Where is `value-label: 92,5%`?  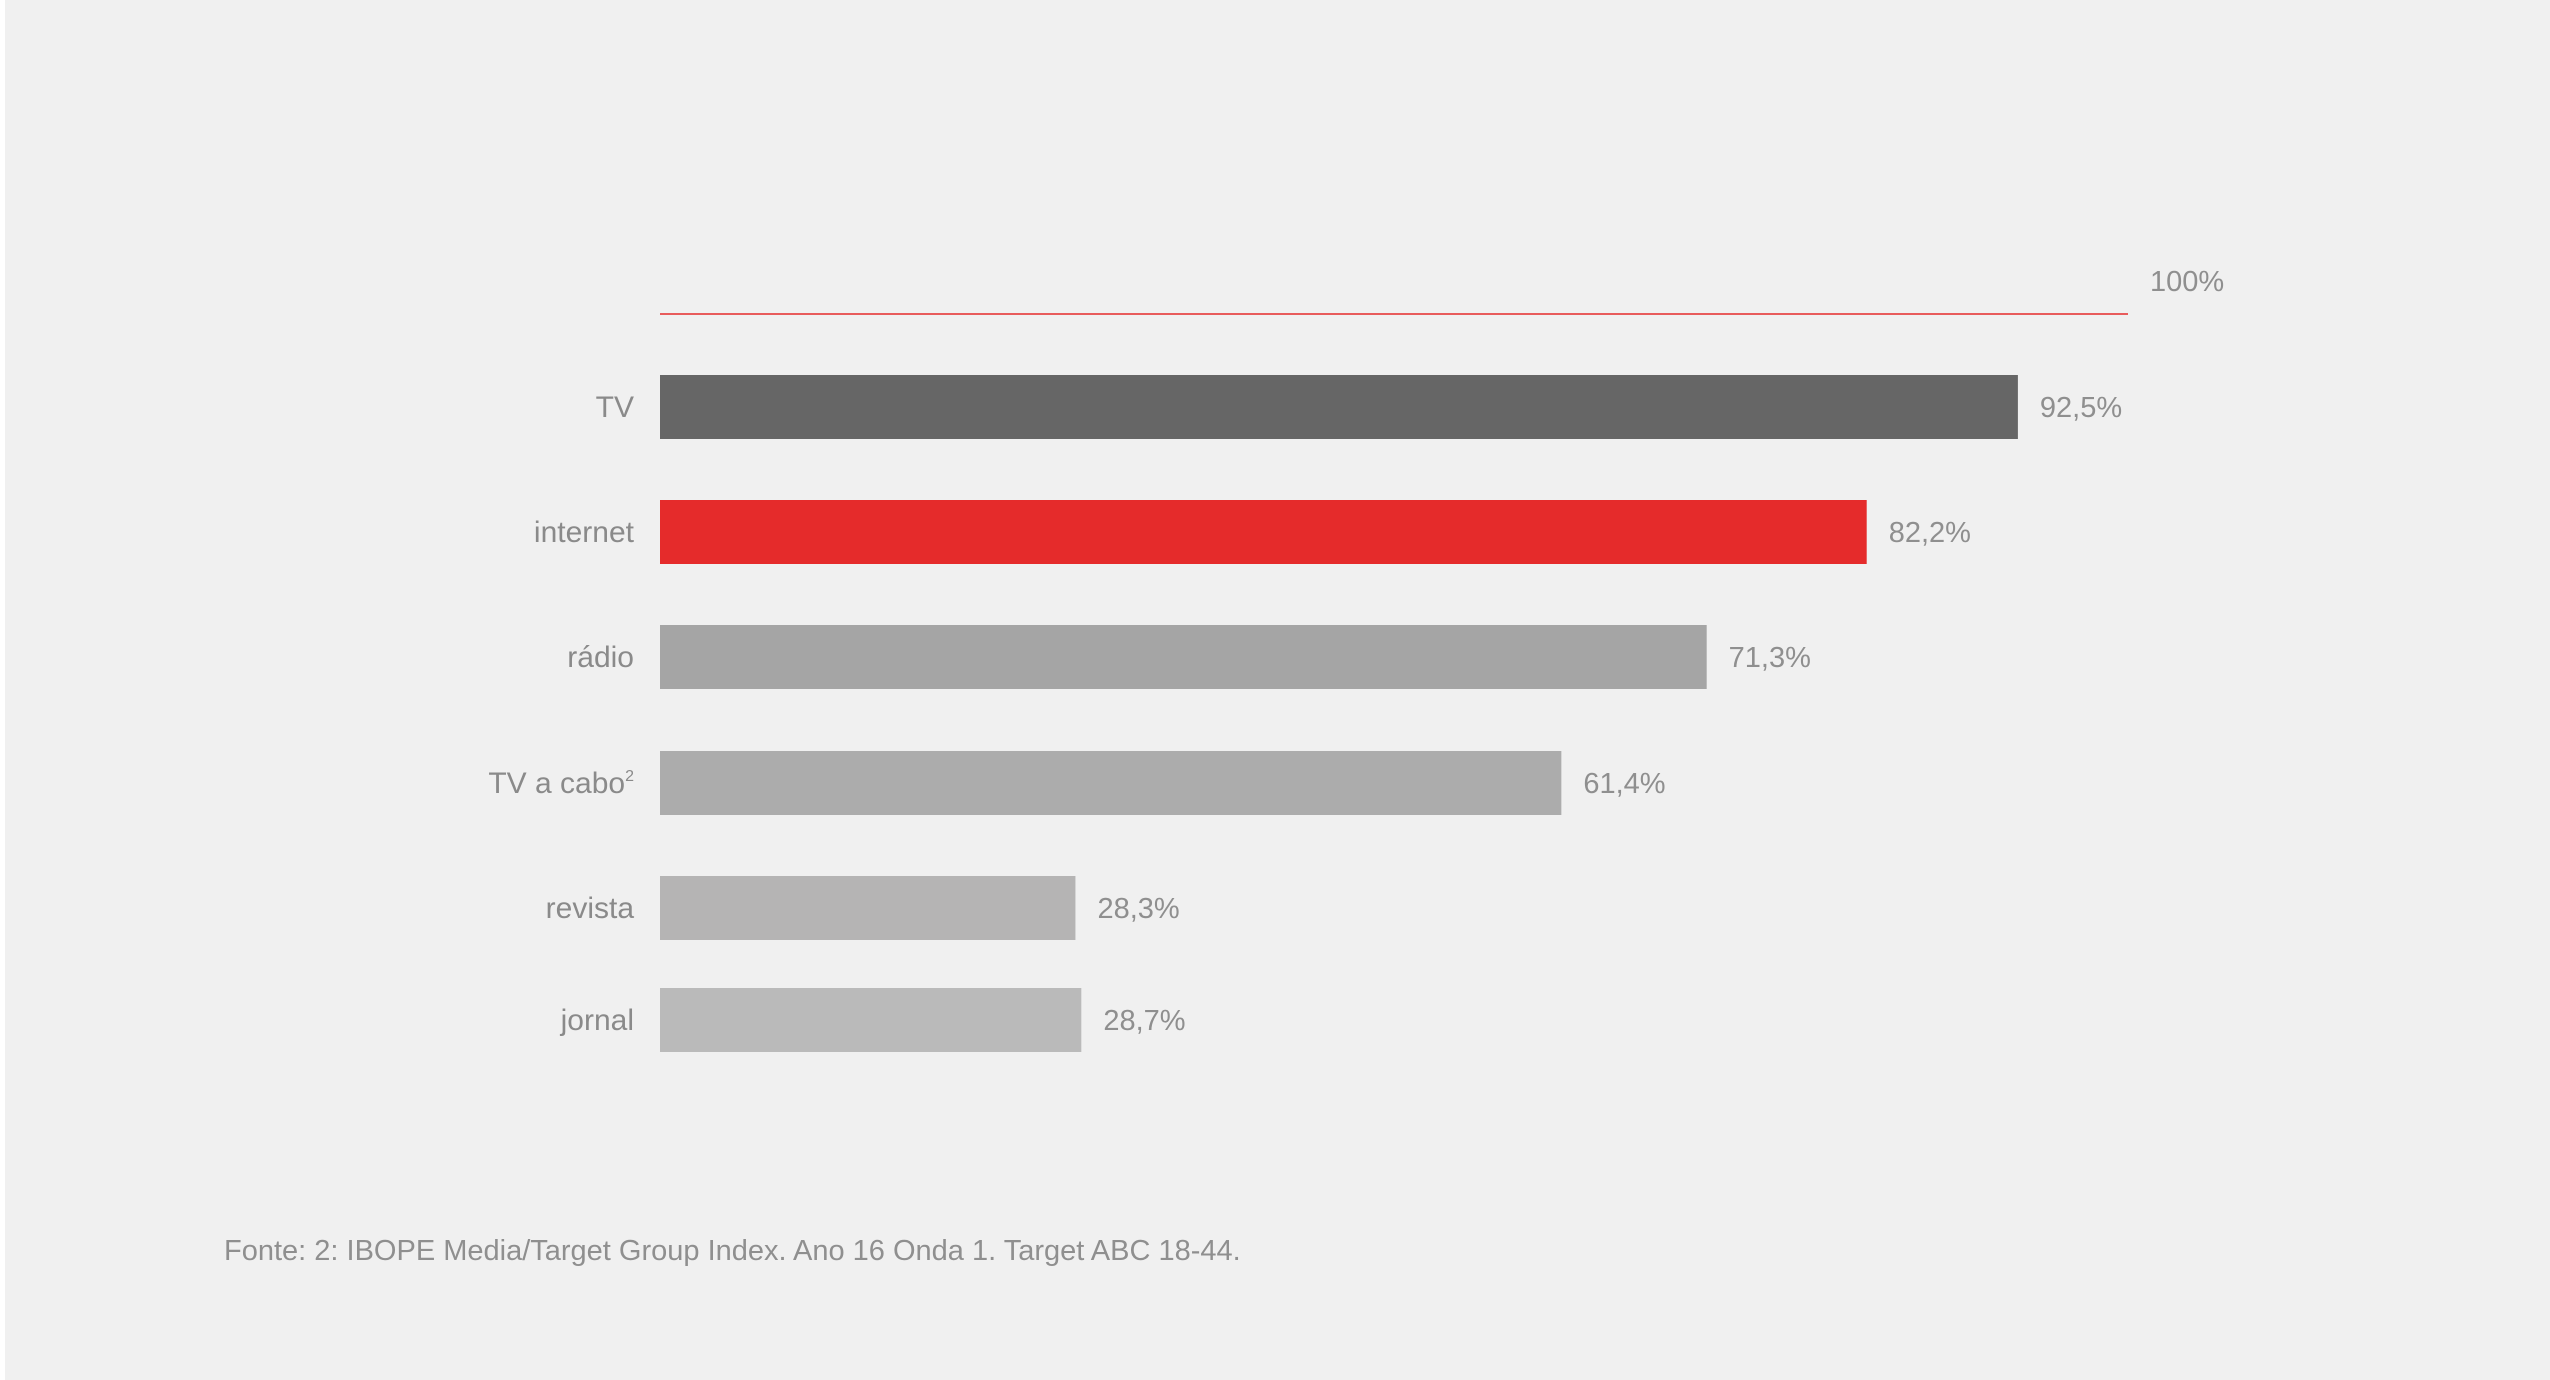
value-label: 92,5% is located at coordinates (2081, 408).